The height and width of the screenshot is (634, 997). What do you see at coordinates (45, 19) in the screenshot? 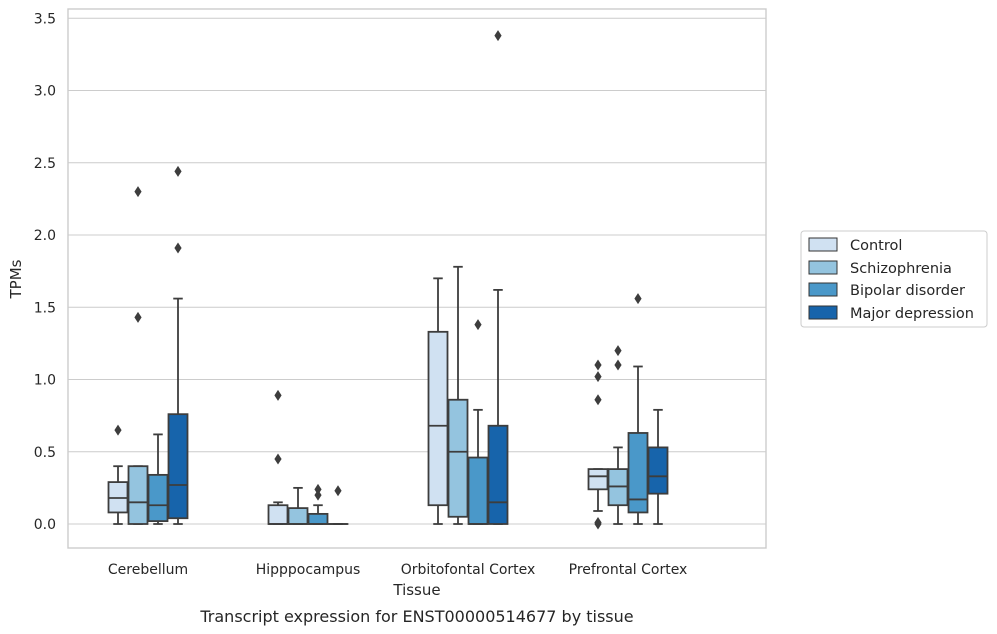
I see `y-tick-label: 3.5` at bounding box center [45, 19].